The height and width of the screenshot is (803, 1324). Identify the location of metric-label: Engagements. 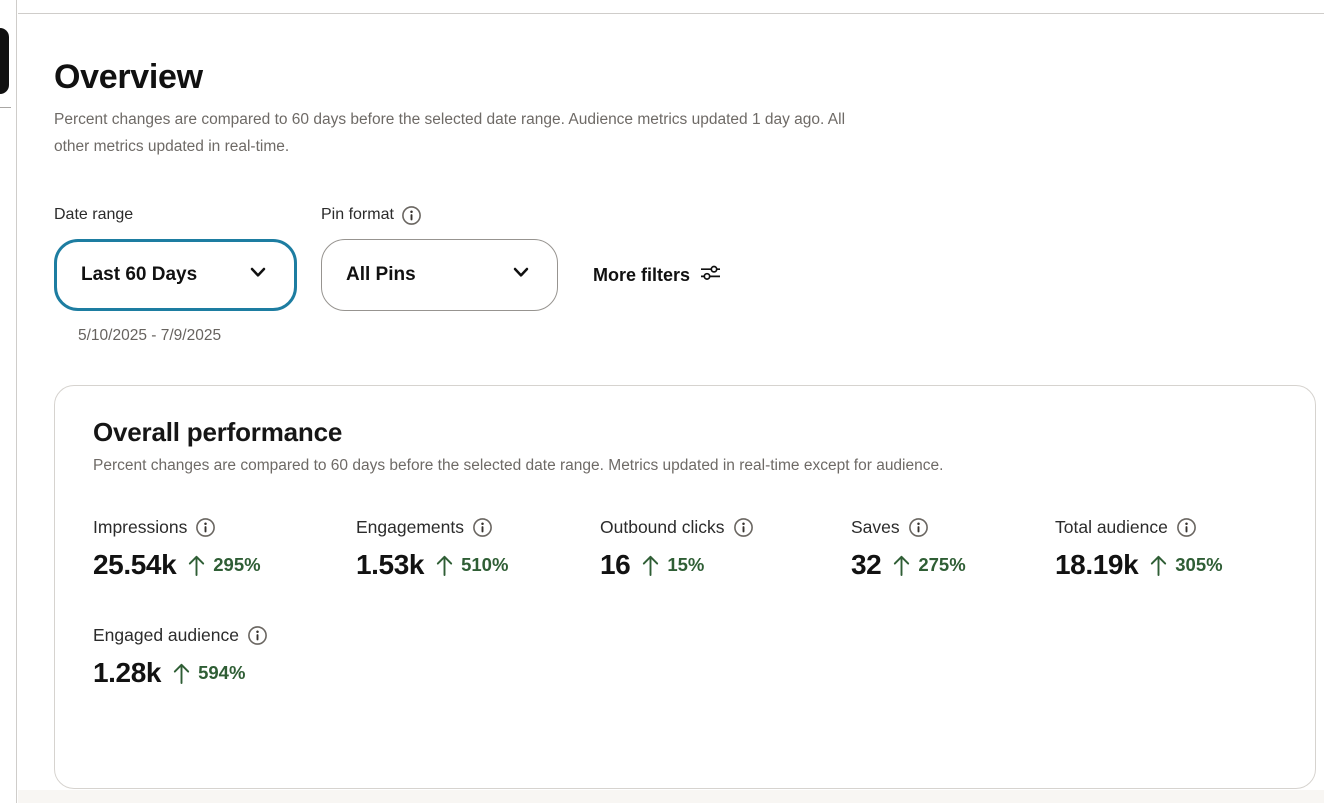
(410, 527).